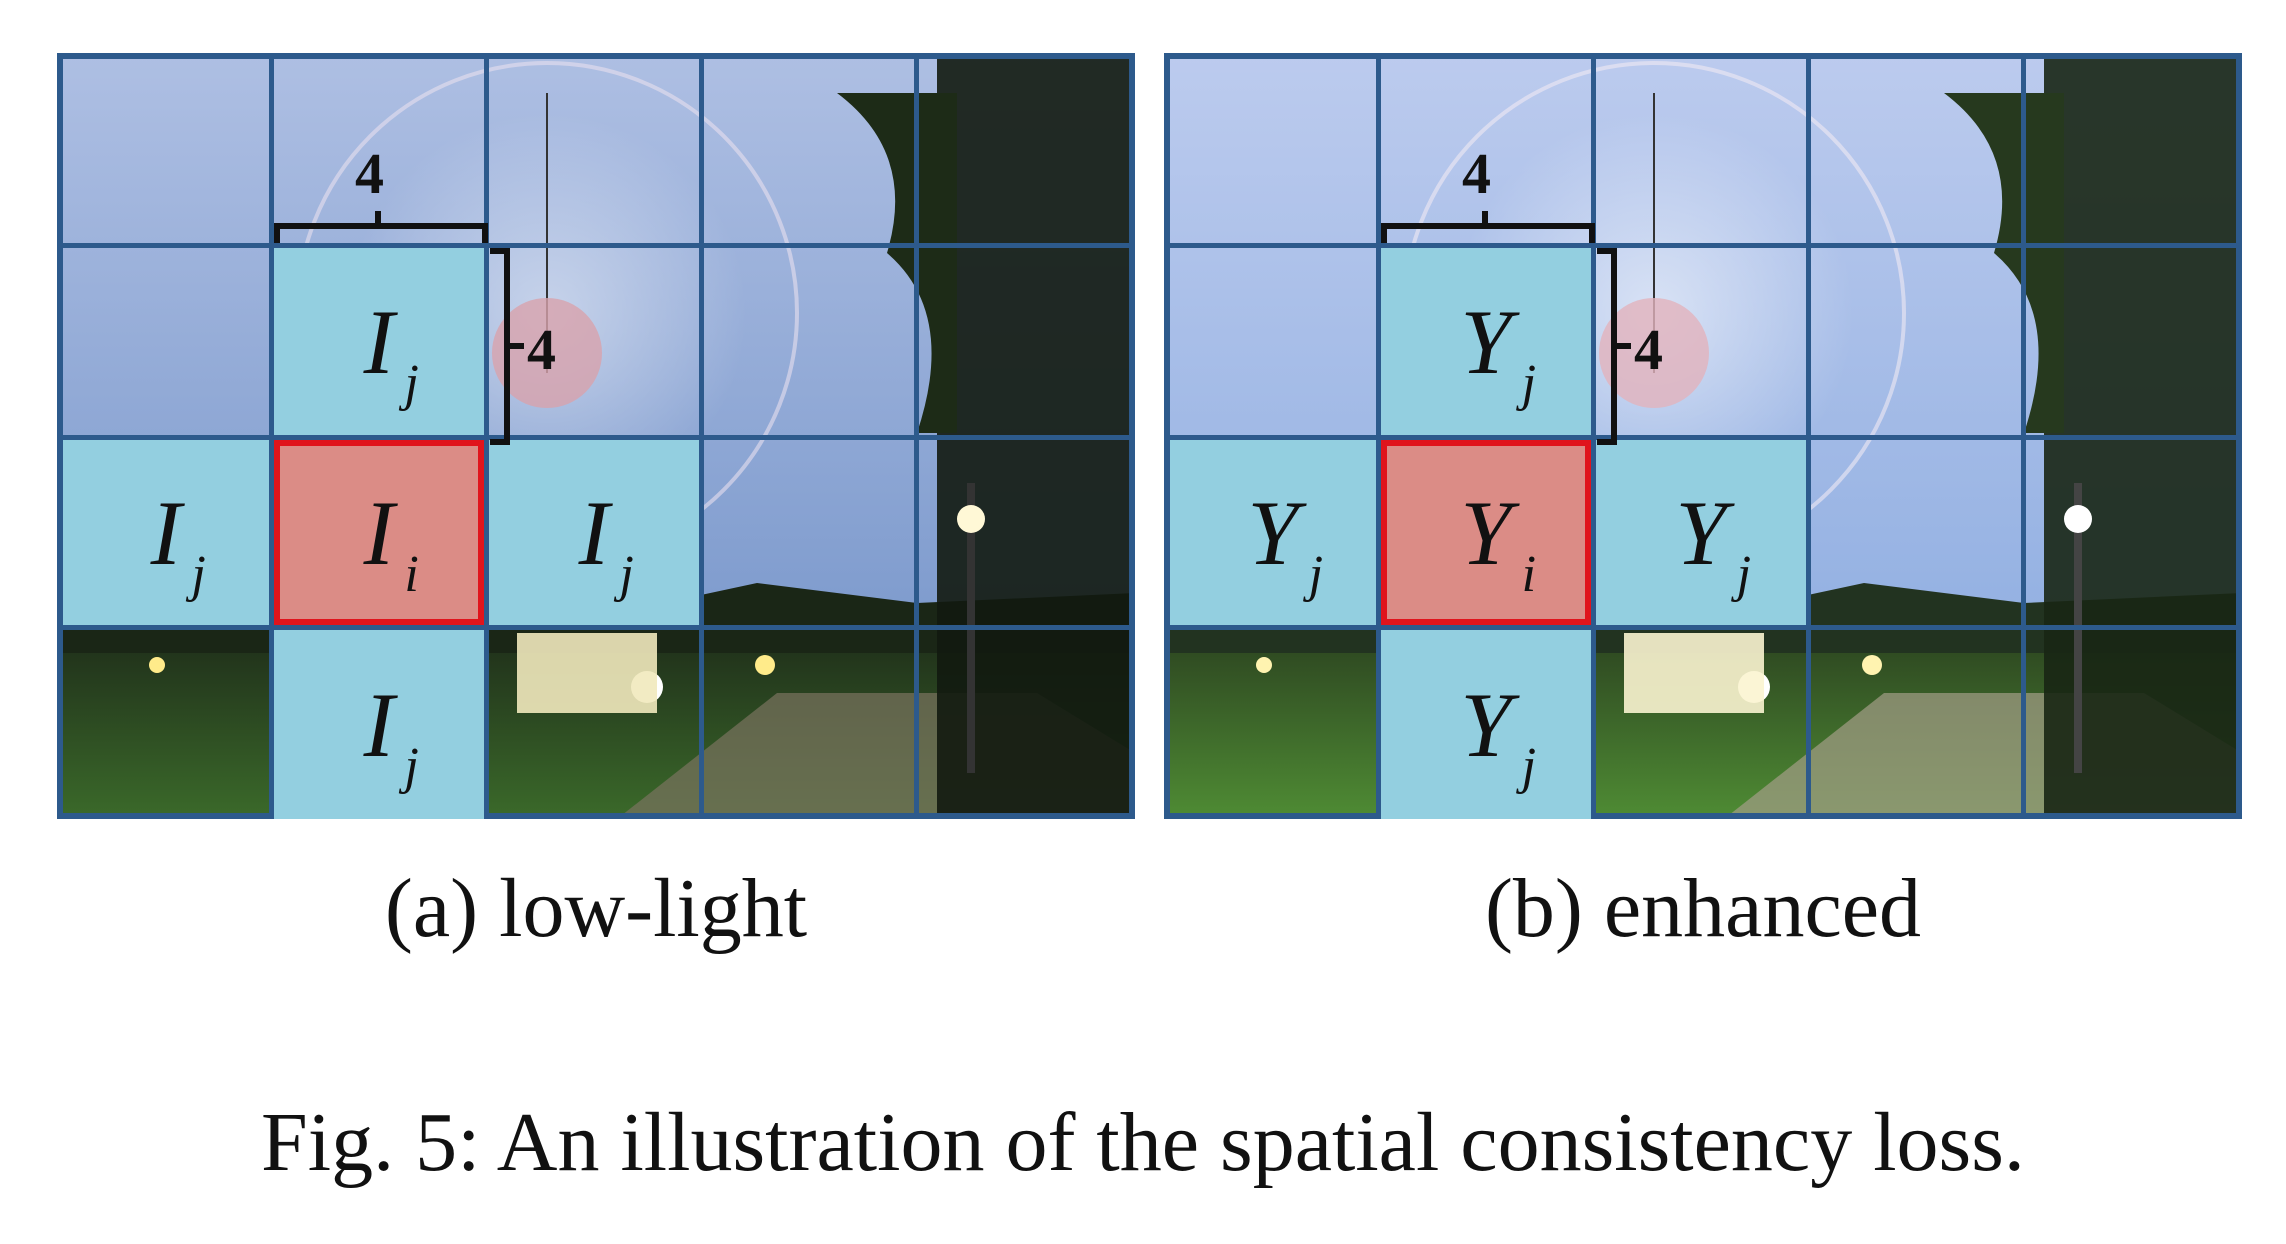 This screenshot has width=2286, height=1244. What do you see at coordinates (596, 908) in the screenshot?
I see `panel-label: (a) low-light` at bounding box center [596, 908].